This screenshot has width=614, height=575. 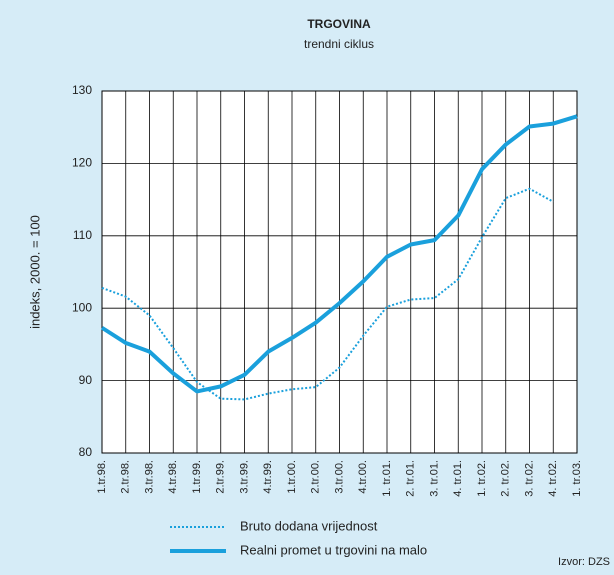 What do you see at coordinates (333, 549) in the screenshot?
I see `legend-label: Realni promet u trgovini na malo` at bounding box center [333, 549].